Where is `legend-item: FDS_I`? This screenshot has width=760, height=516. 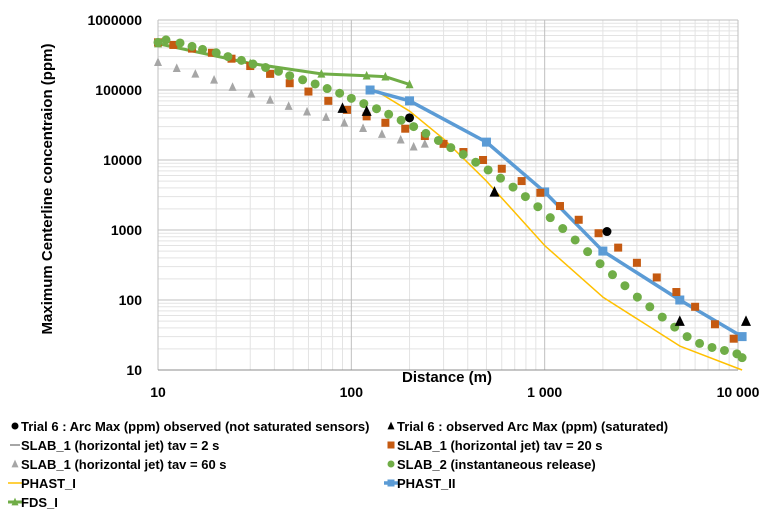 legend-item: FDS_I is located at coordinates (33, 502).